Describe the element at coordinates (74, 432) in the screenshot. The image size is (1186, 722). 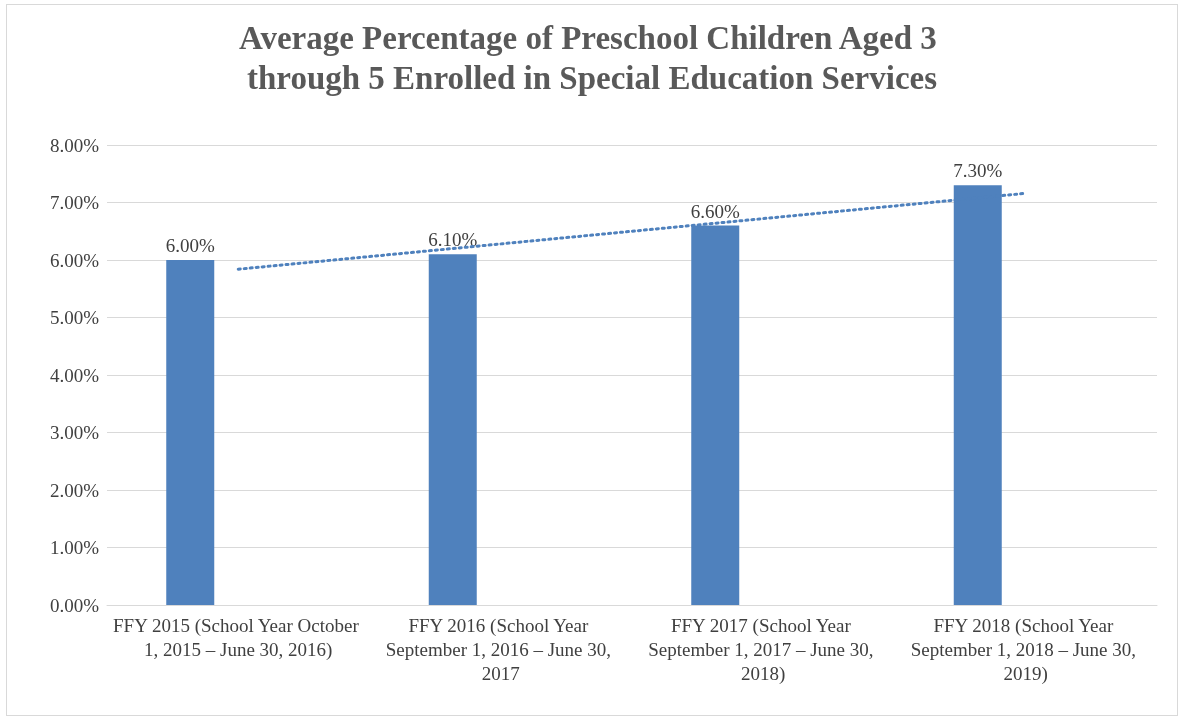
I see `y-tick-label: 3.00%` at that location.